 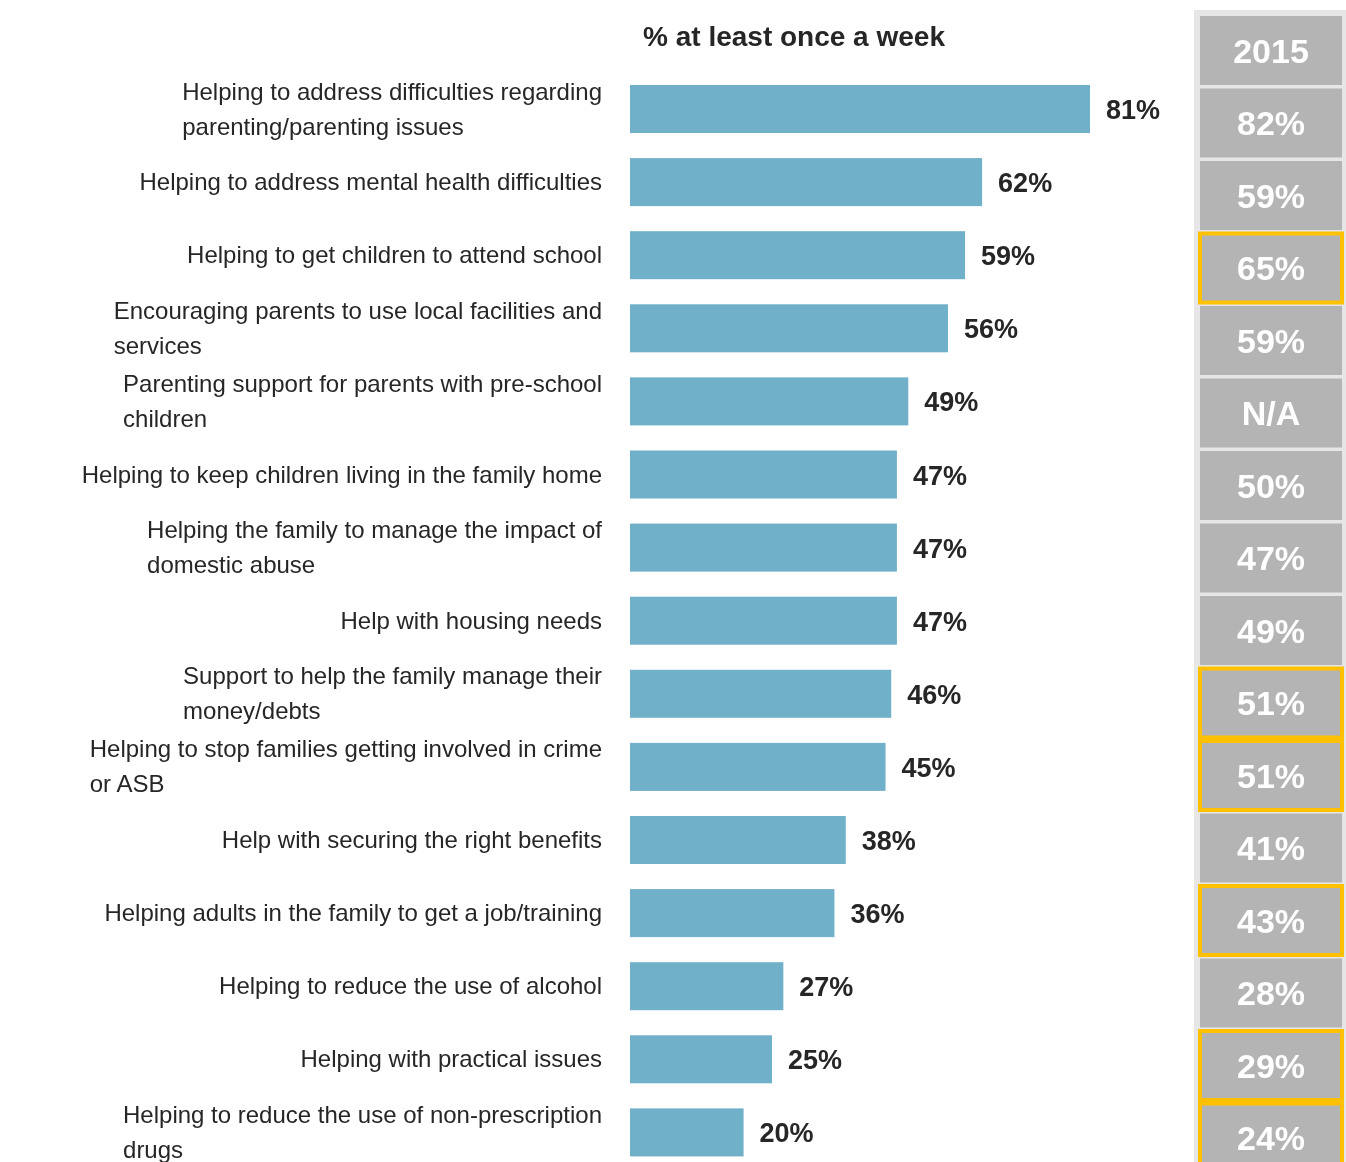 What do you see at coordinates (393, 693) in the screenshot?
I see `y-tick-label: Support to help the family manage their money/debts` at bounding box center [393, 693].